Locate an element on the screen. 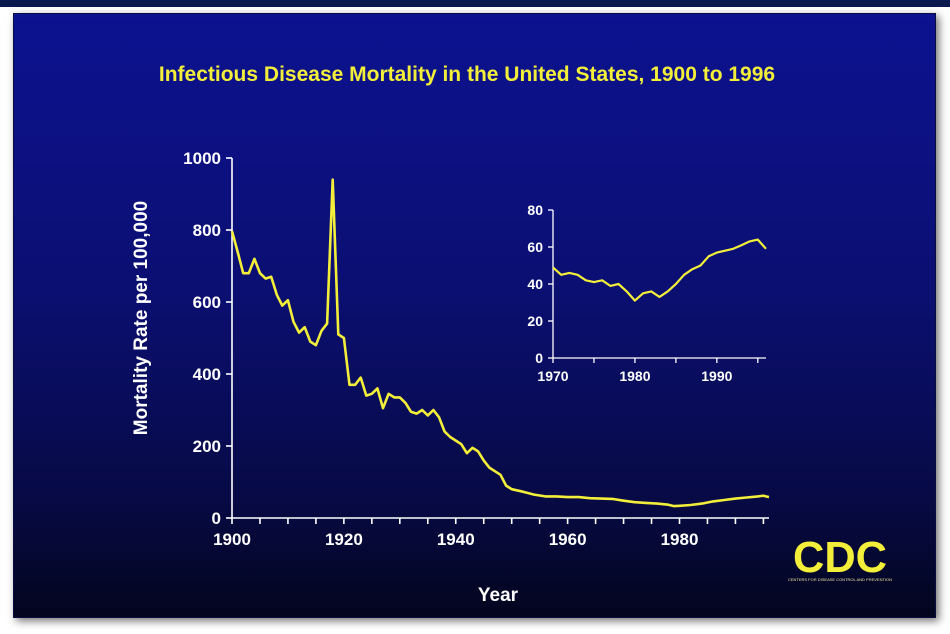 Image resolution: width=950 pixels, height=634 pixels. main-x-tick-label: 1980 is located at coordinates (680, 539).